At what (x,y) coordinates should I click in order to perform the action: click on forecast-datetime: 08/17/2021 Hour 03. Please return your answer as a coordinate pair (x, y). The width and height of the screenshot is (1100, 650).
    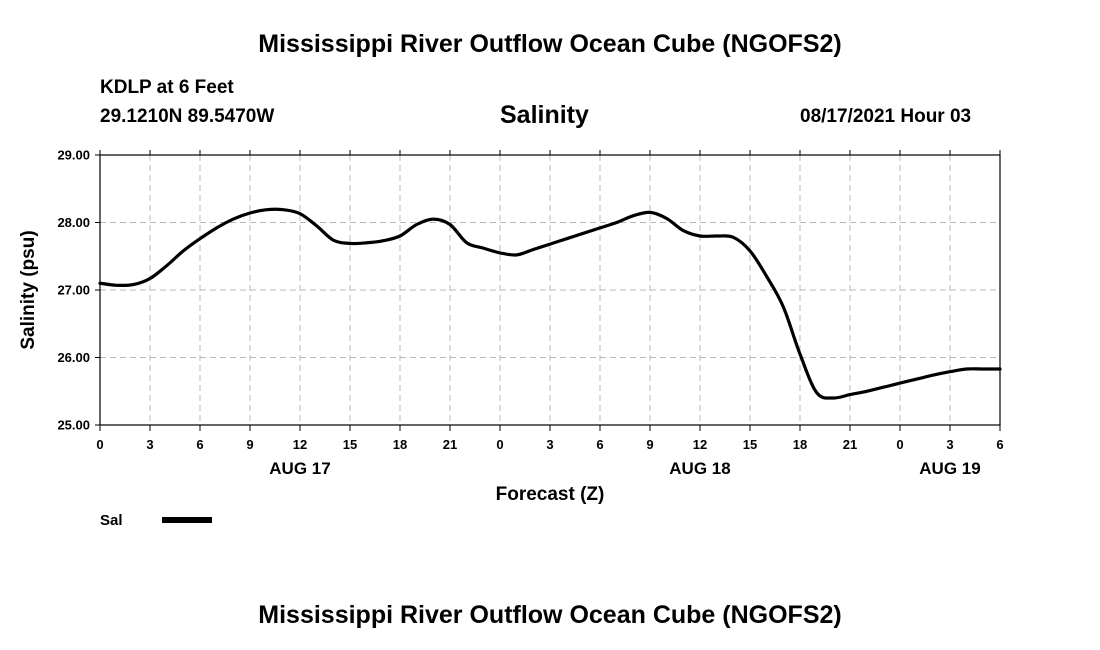
    Looking at the image, I should click on (886, 116).